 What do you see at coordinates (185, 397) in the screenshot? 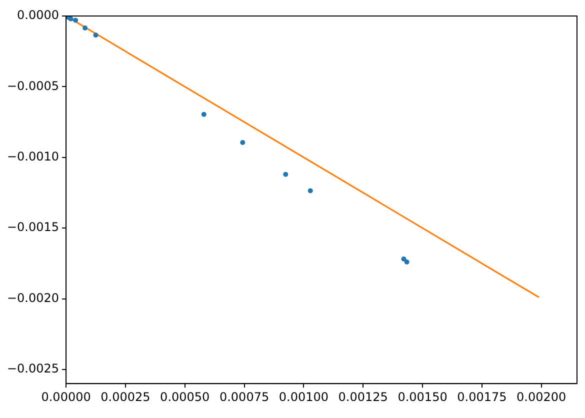
I see `x-tick-label: 0.00050` at bounding box center [185, 397].